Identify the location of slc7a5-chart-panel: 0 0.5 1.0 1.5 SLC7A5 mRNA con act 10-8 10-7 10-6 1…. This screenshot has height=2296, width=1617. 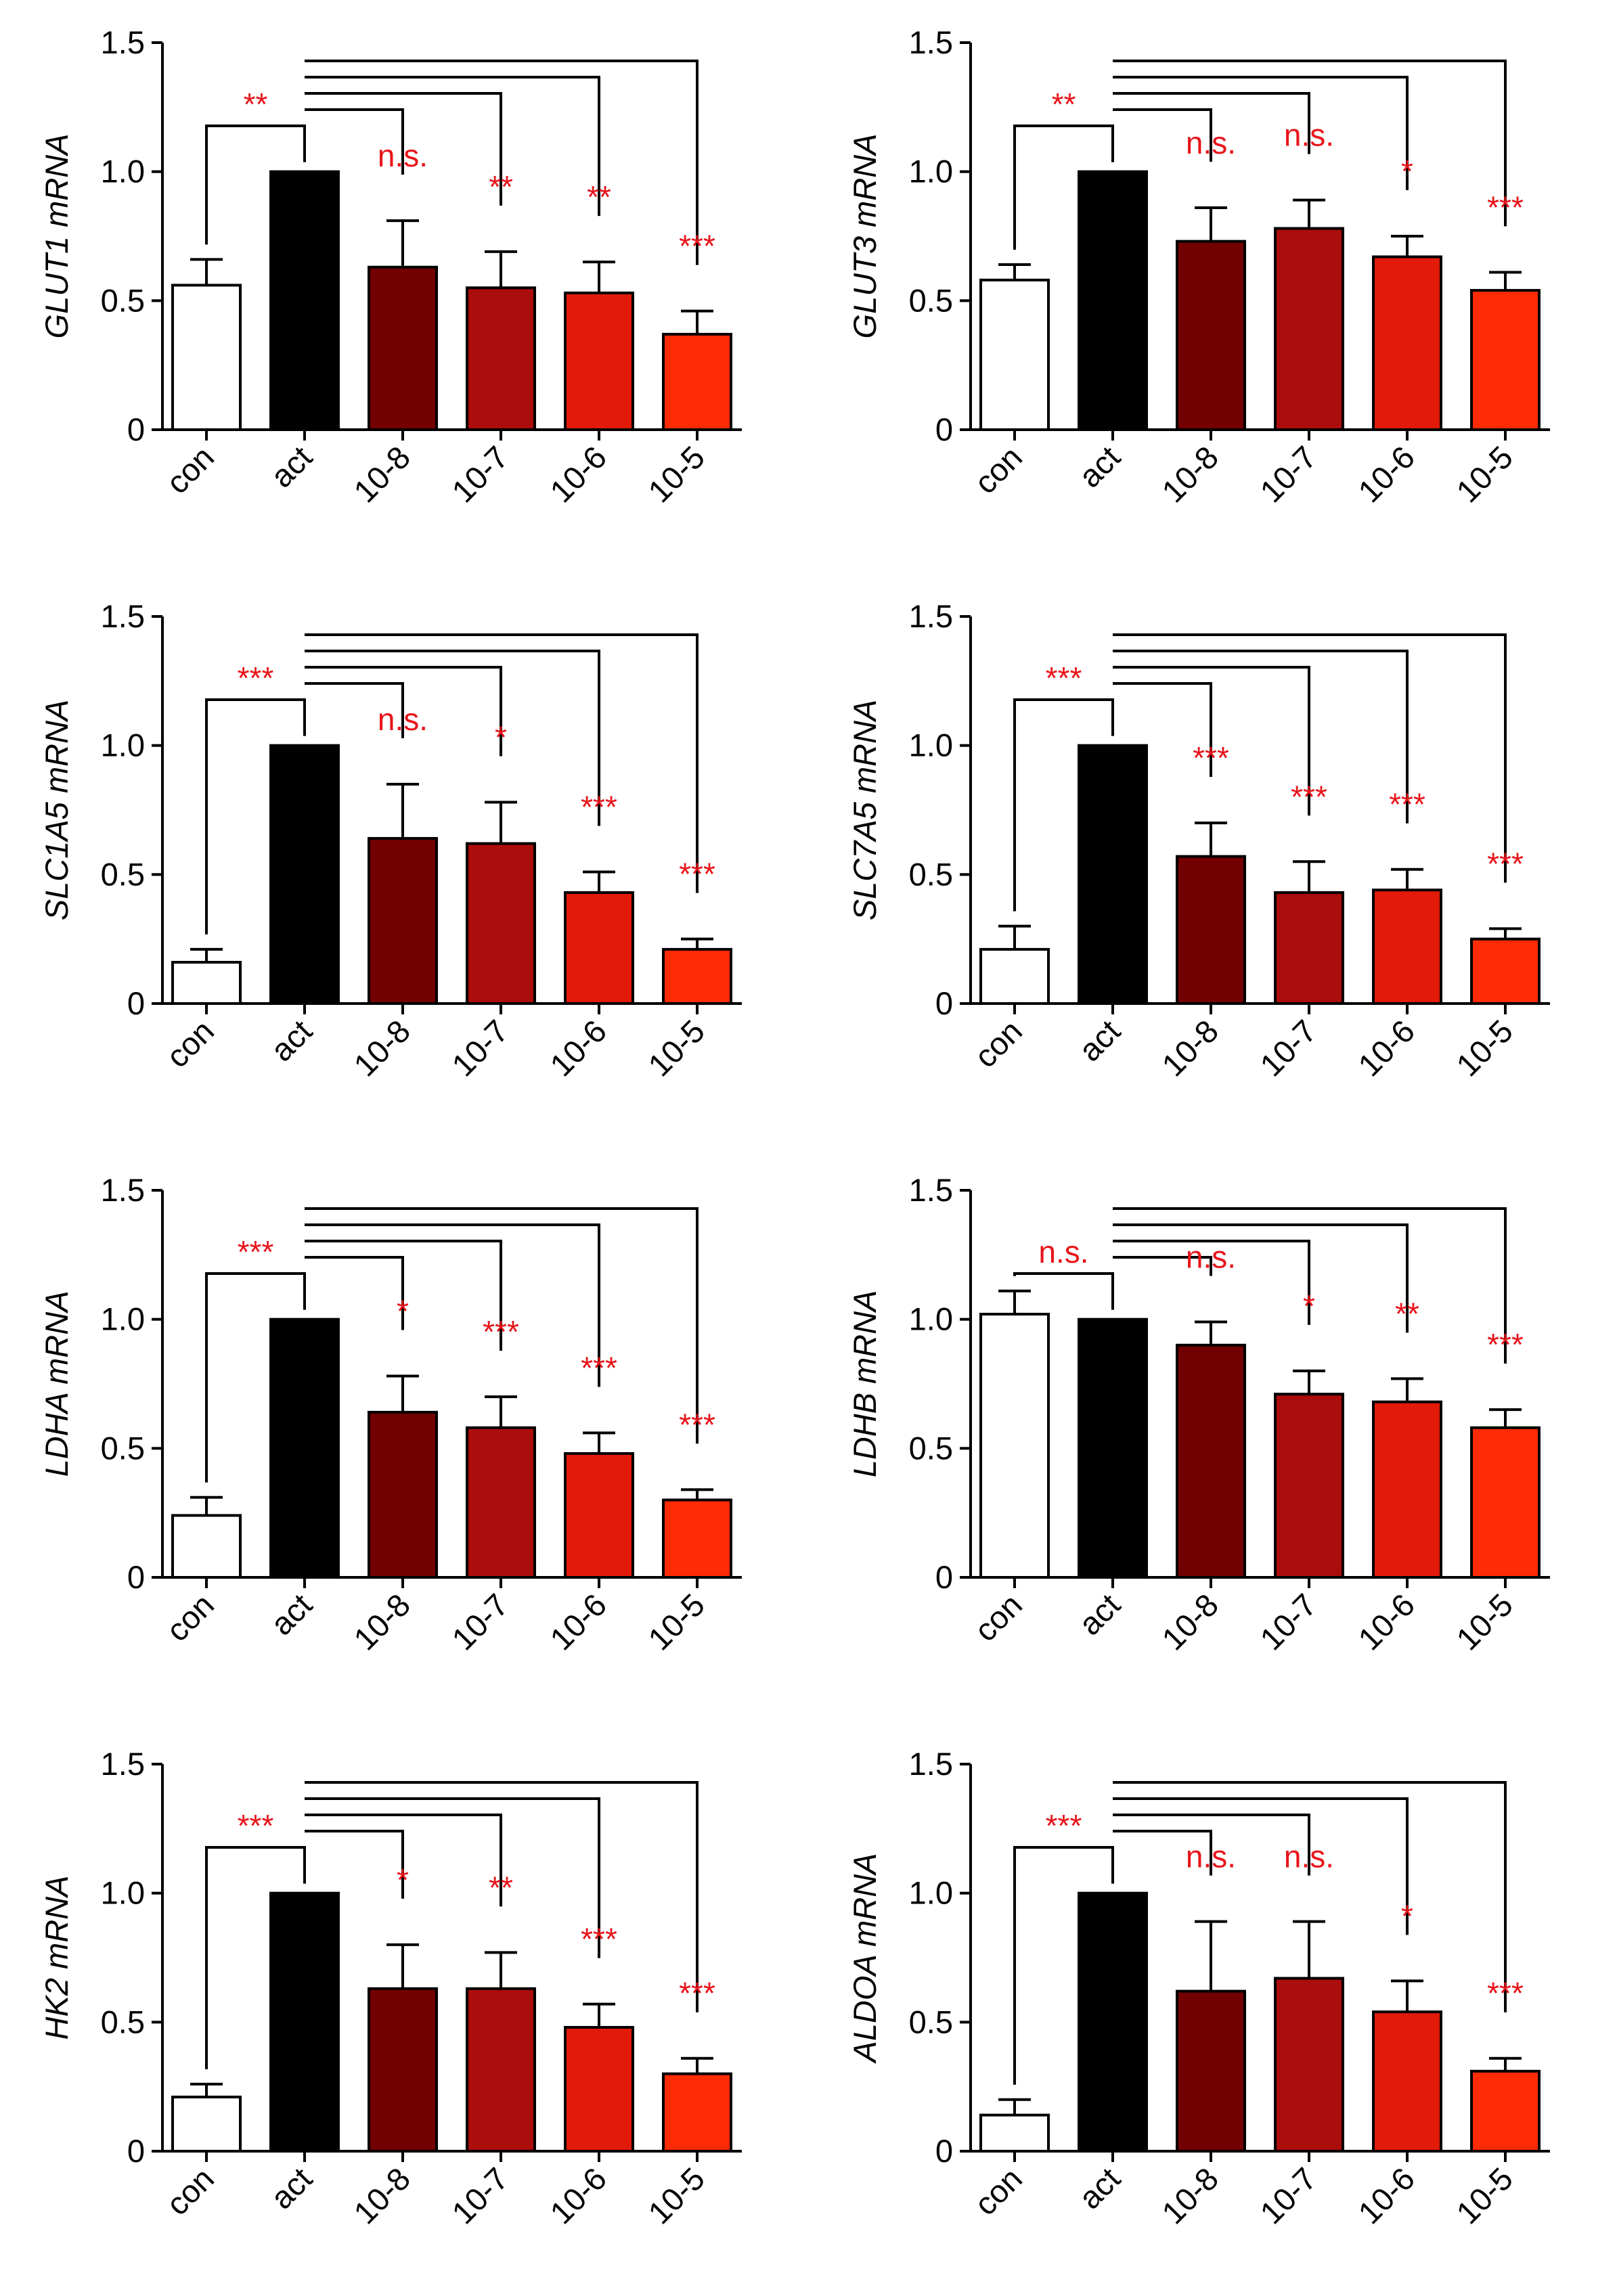
(1212, 861).